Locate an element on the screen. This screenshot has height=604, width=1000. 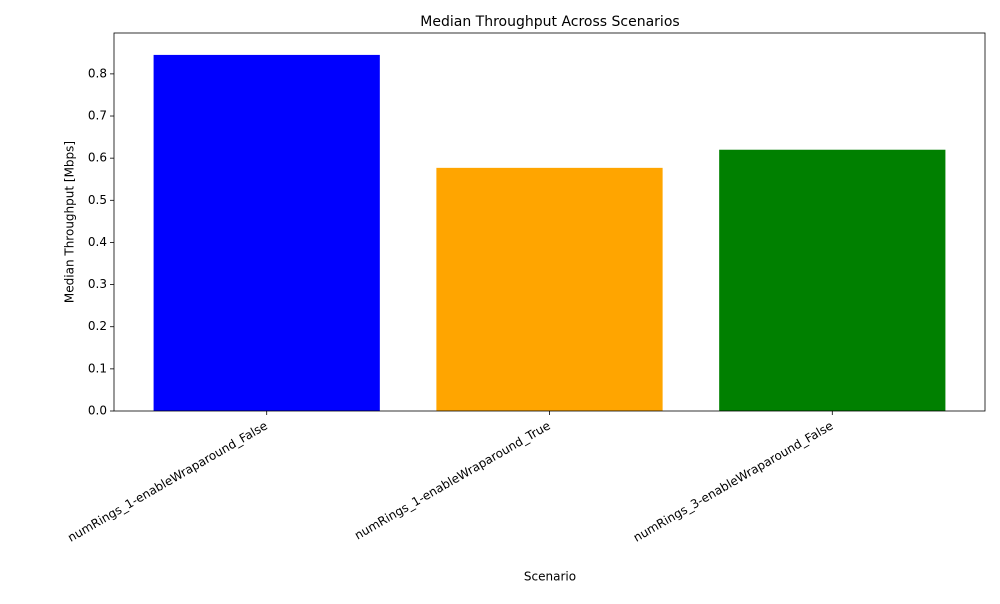
y-tick-label: 0.0 is located at coordinates (97, 411).